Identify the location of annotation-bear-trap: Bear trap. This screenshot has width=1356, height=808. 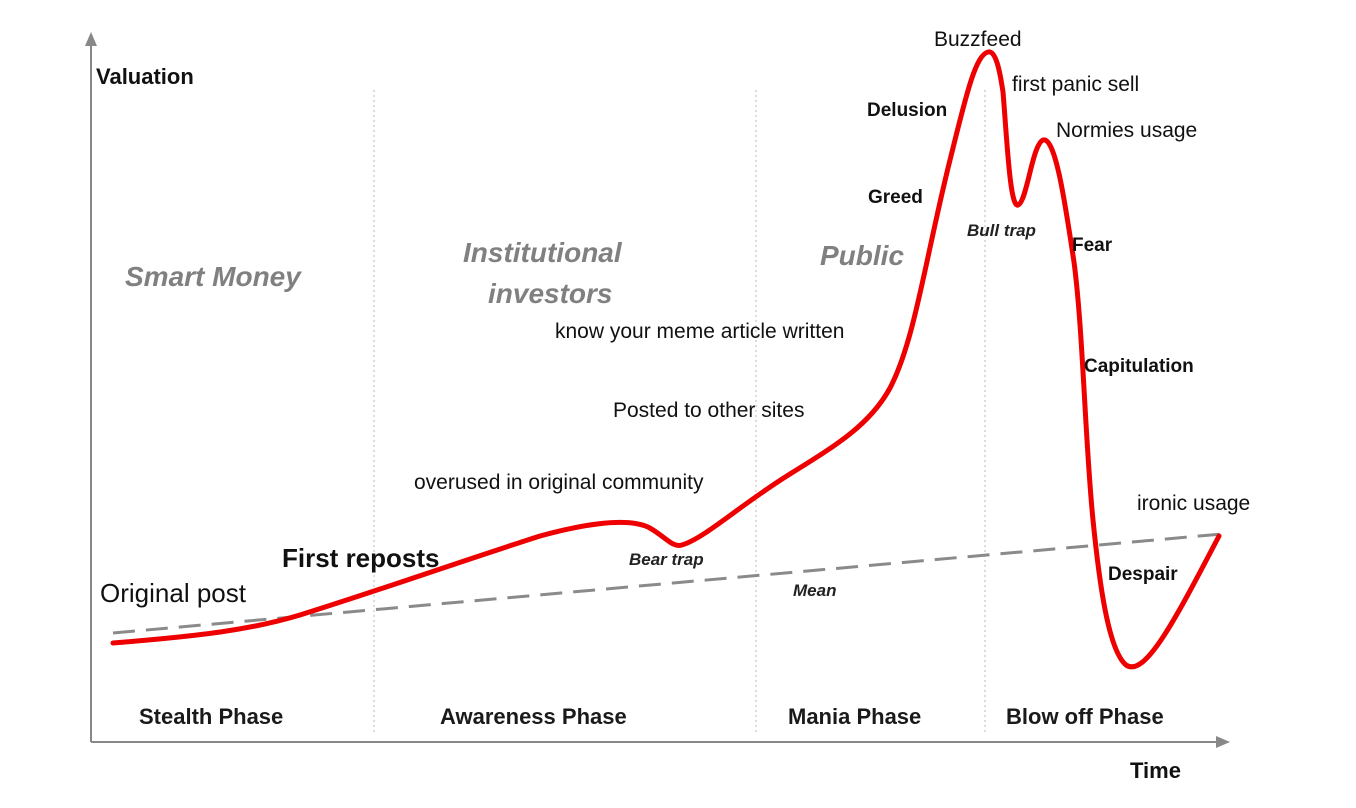
(666, 559).